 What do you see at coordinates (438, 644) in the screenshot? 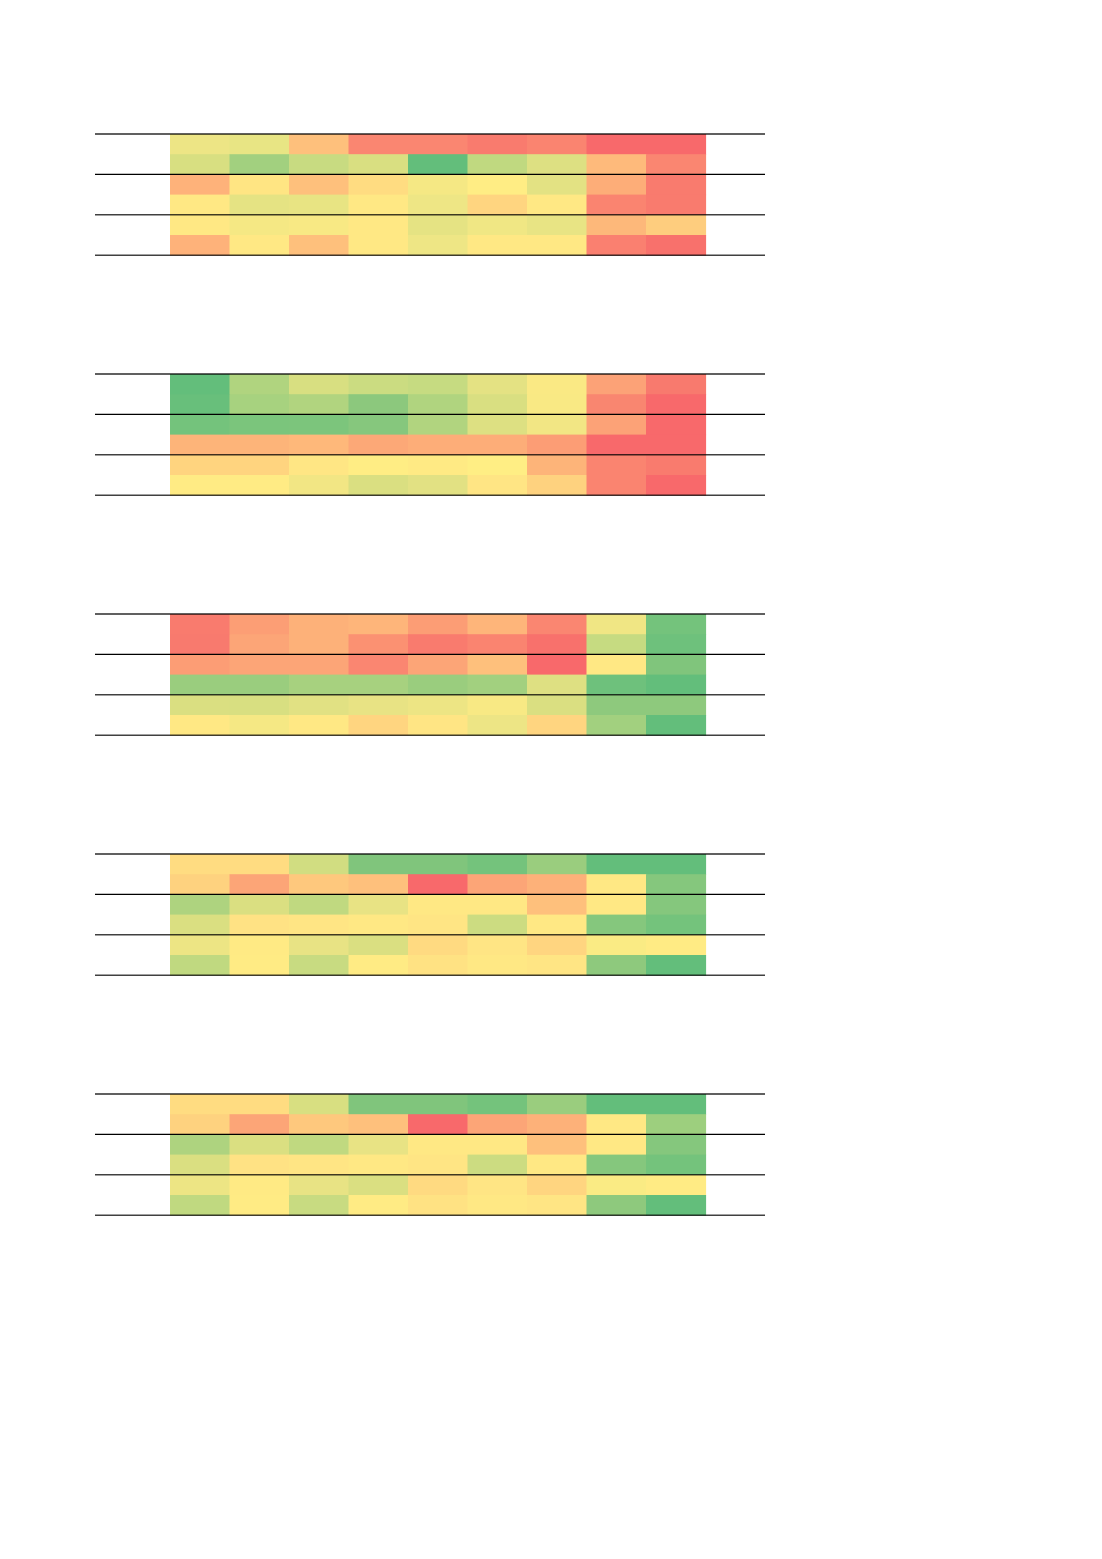
I see `heatmap-cell-t3-r2-c5` at bounding box center [438, 644].